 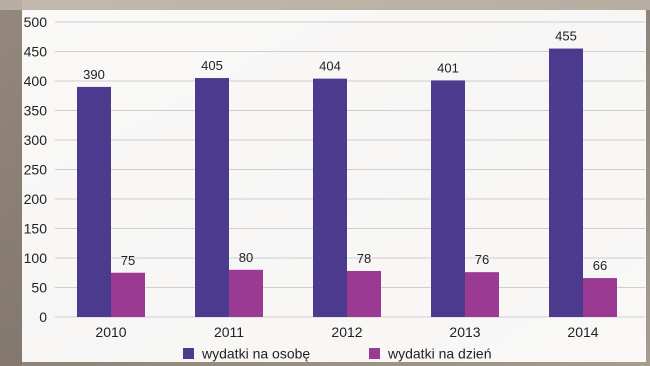 What do you see at coordinates (36, 140) in the screenshot?
I see `y-tick-label: 300` at bounding box center [36, 140].